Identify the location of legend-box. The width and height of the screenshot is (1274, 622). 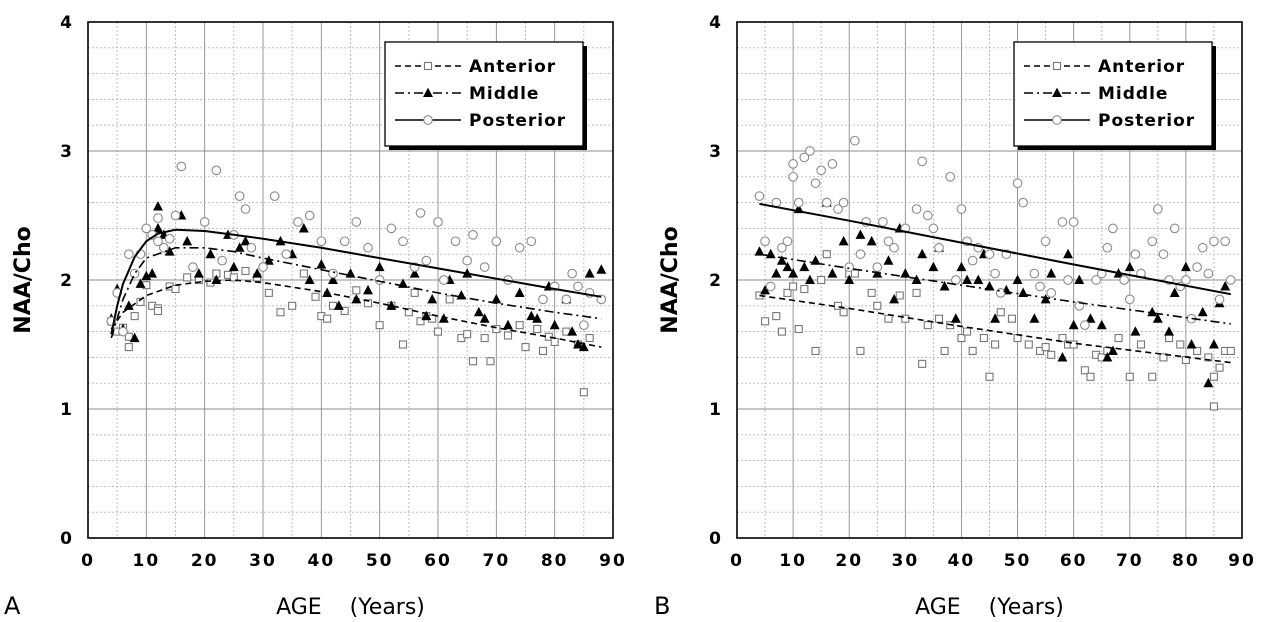
(1113, 94).